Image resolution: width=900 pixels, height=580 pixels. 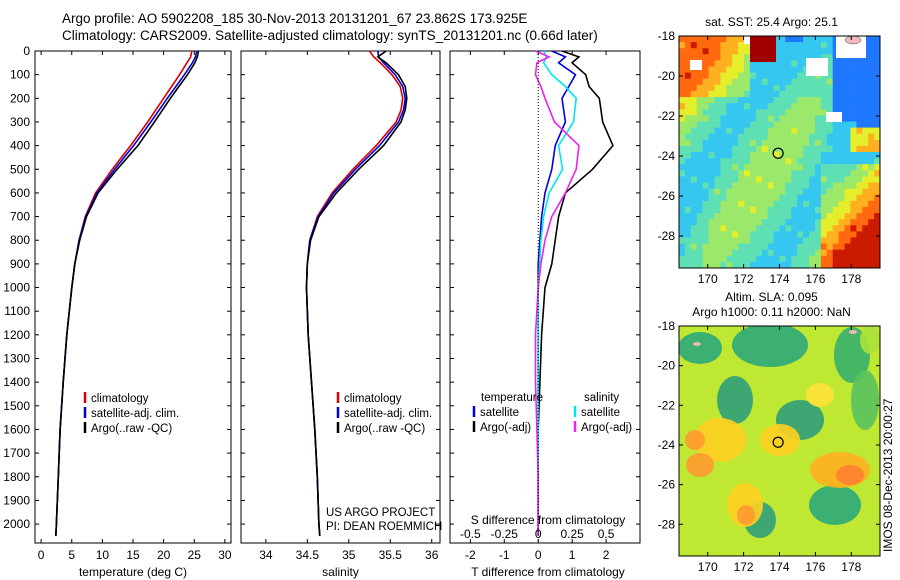 I want to click on s-tick-label: -0.25, so click(x=505, y=534).